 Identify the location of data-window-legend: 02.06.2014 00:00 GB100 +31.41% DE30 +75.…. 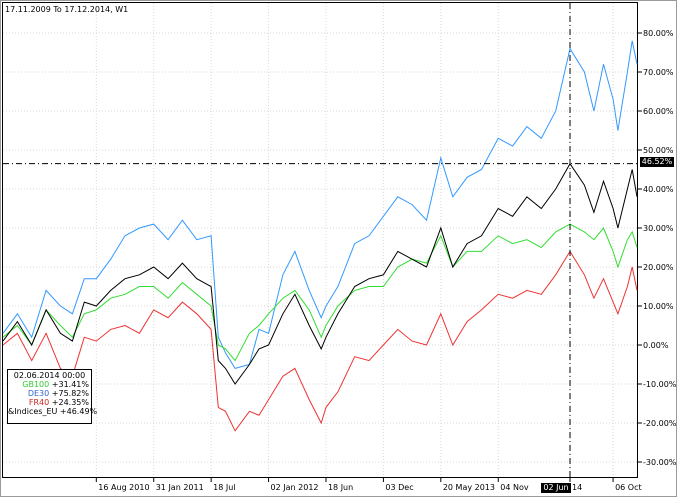
(52, 396).